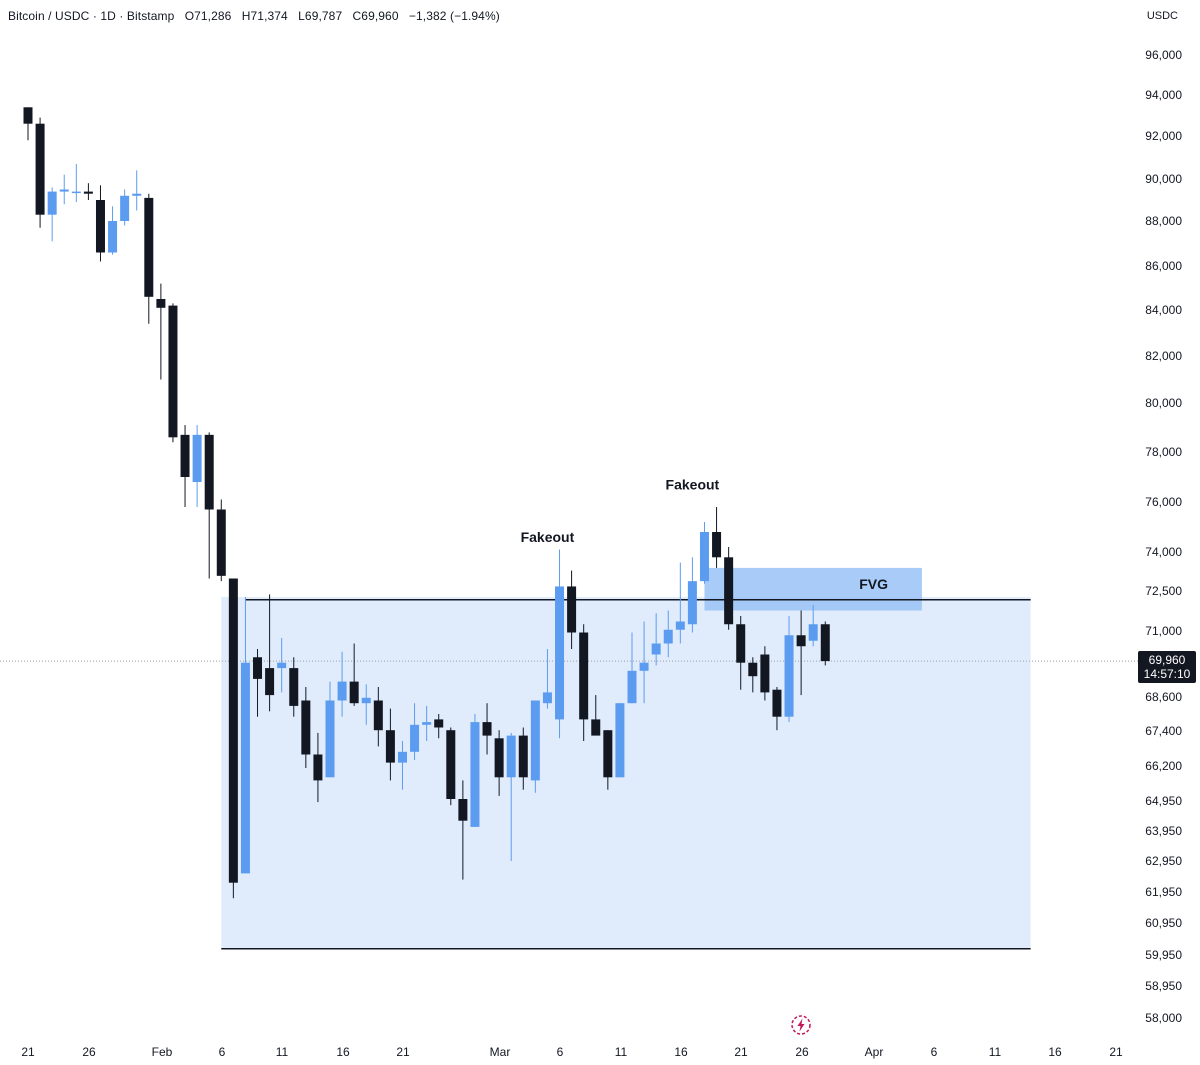  I want to click on price-tick-label: 60,950, so click(1163, 923).